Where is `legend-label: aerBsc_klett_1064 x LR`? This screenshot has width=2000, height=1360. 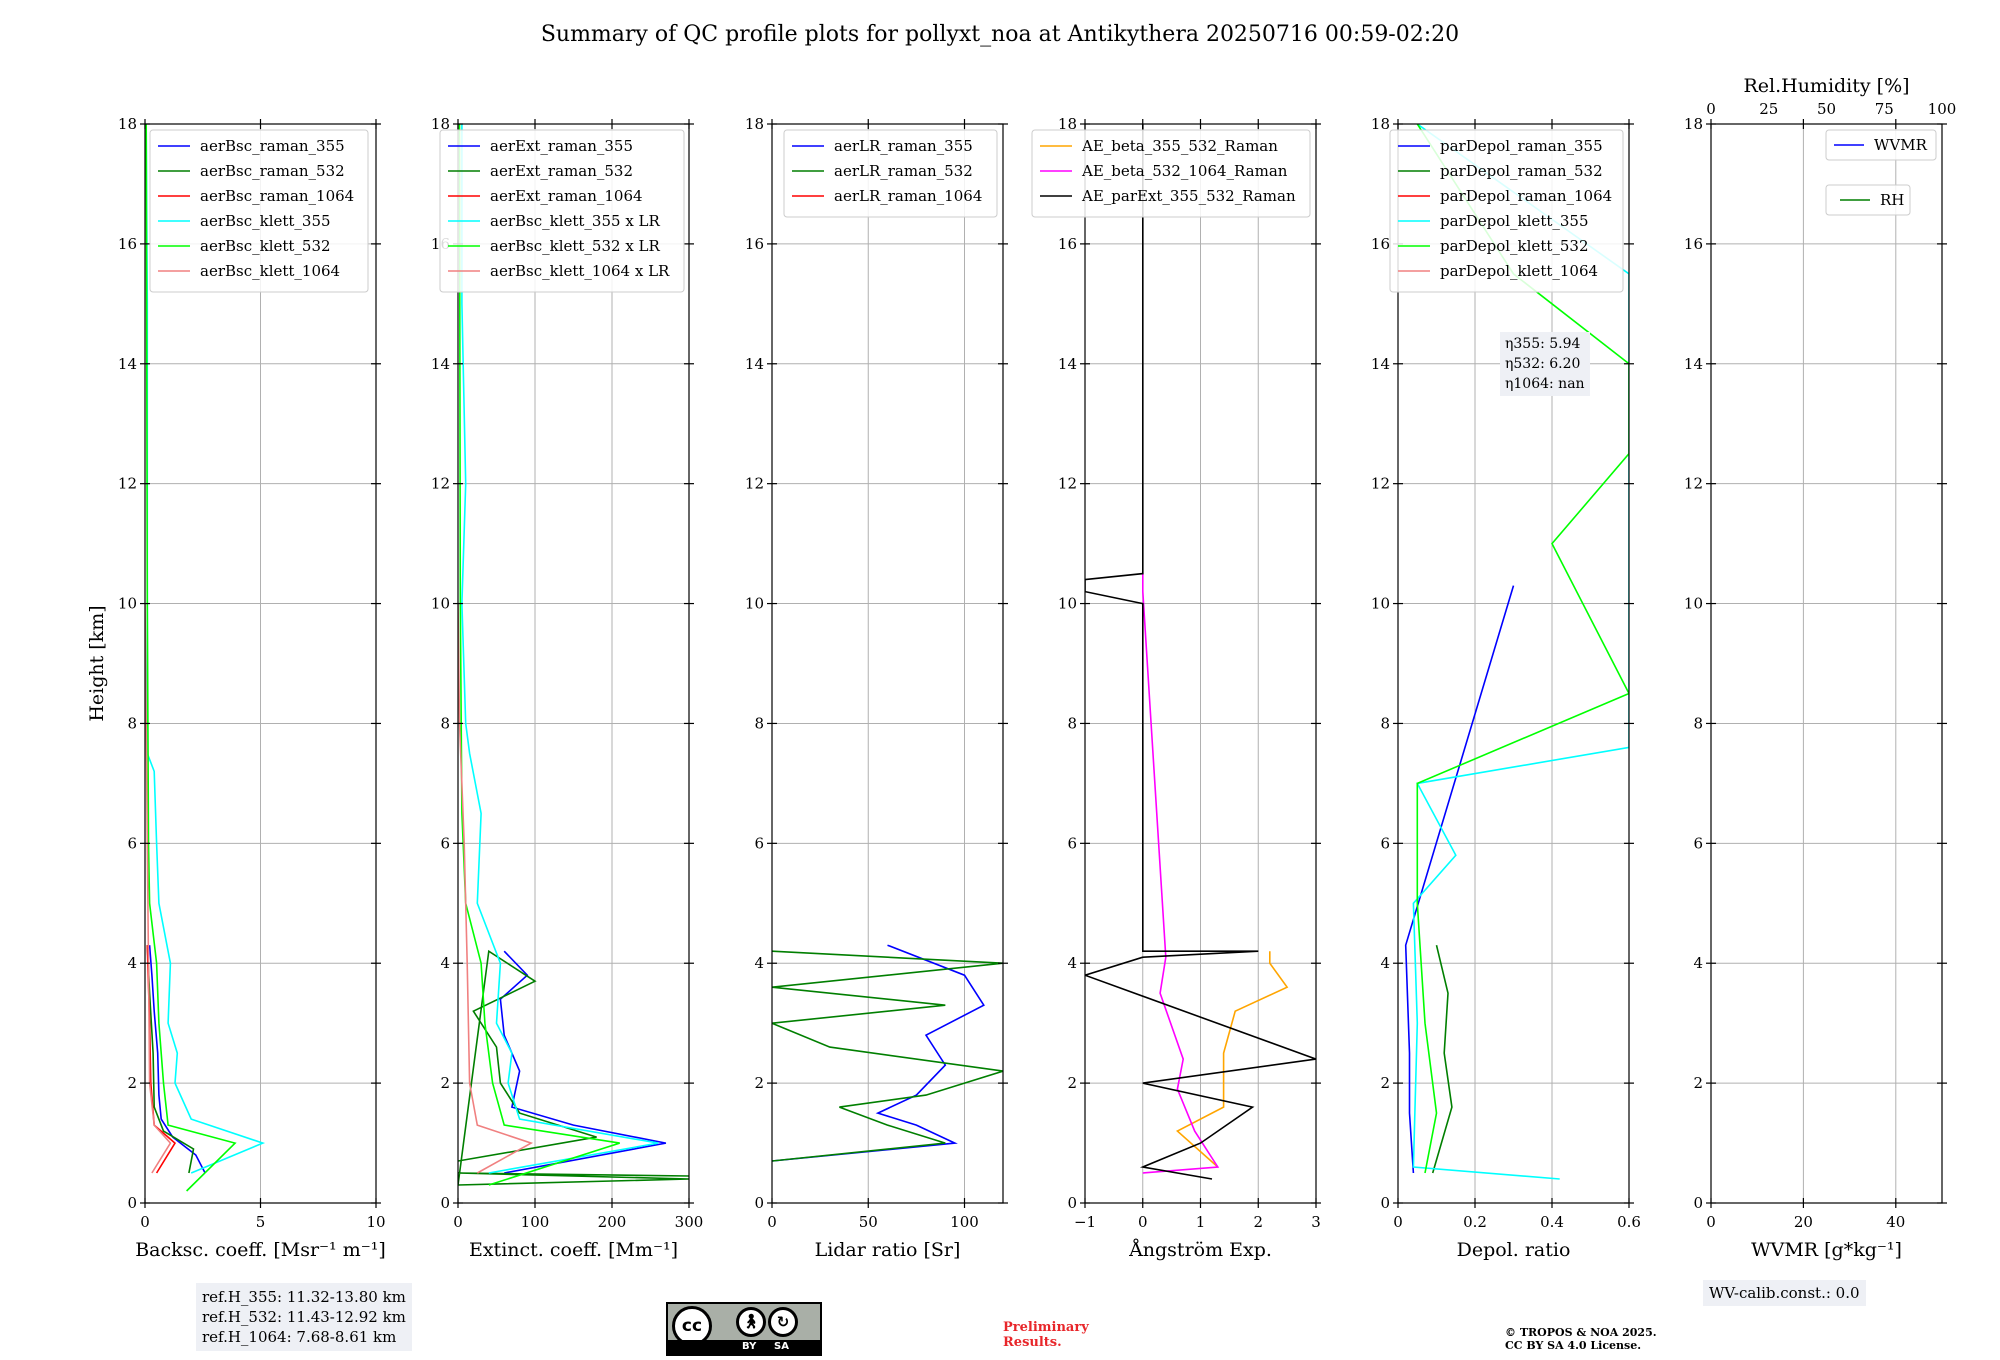
legend-label: aerBsc_klett_1064 x LR is located at coordinates (580, 271).